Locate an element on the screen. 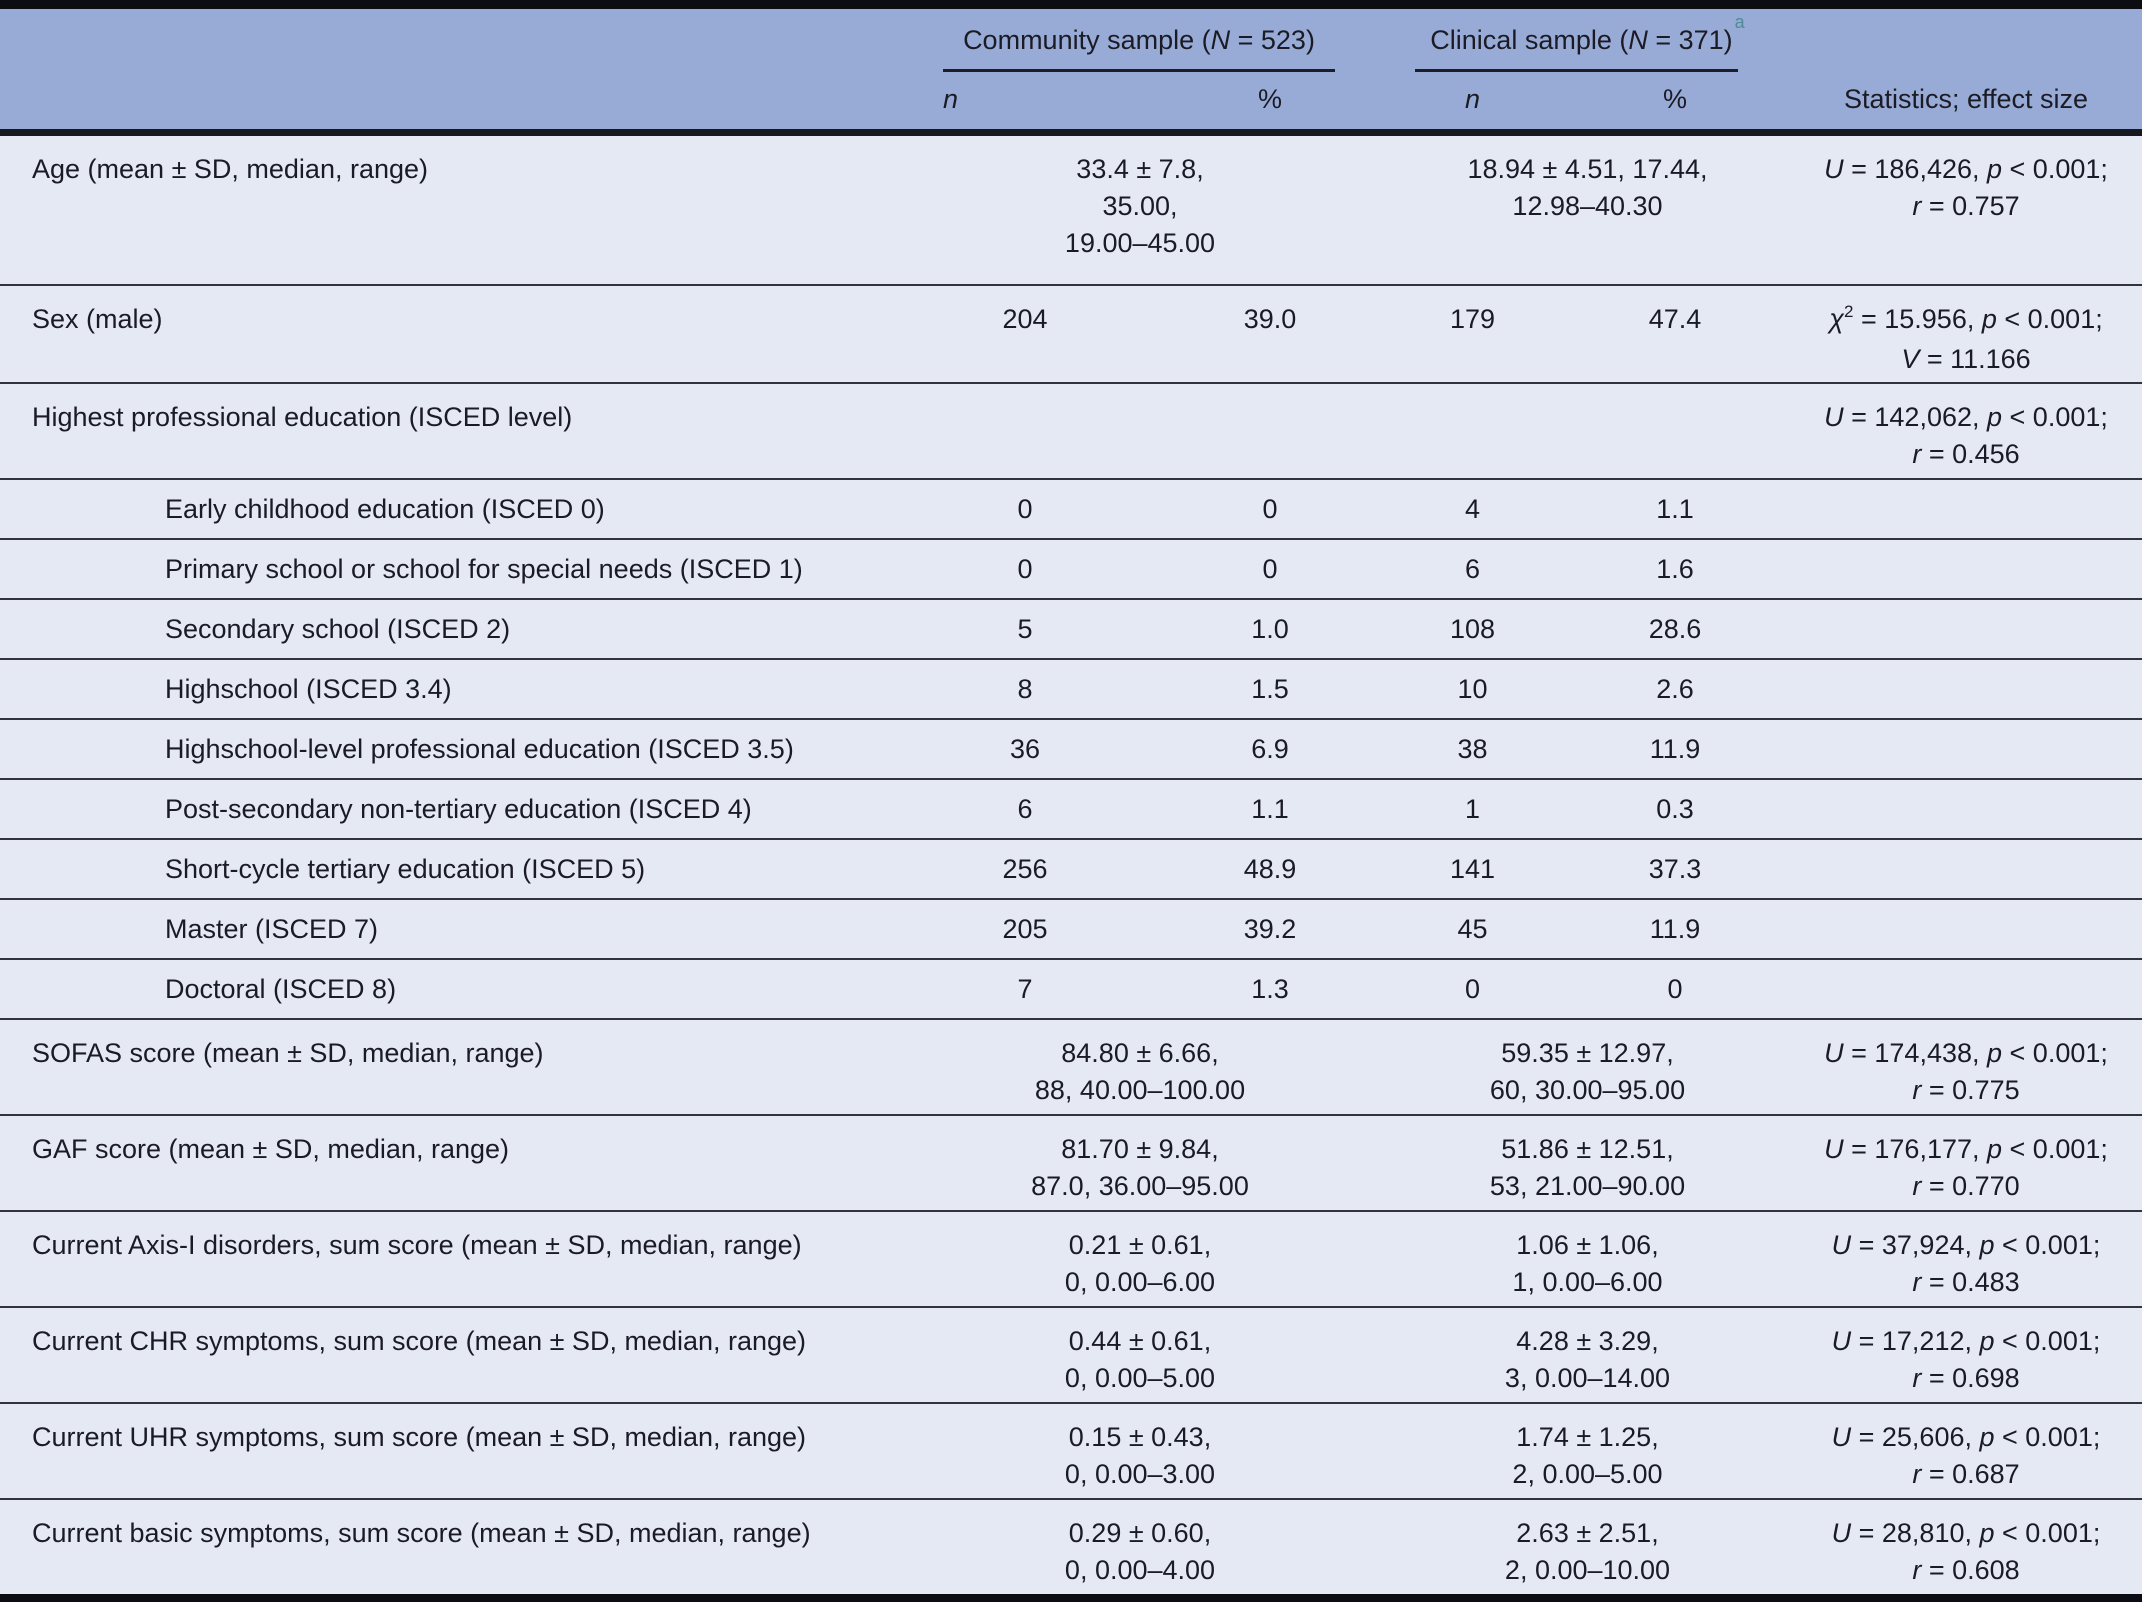 This screenshot has height=1602, width=2142. row-label: Master (ISCED 7) is located at coordinates (272, 928).